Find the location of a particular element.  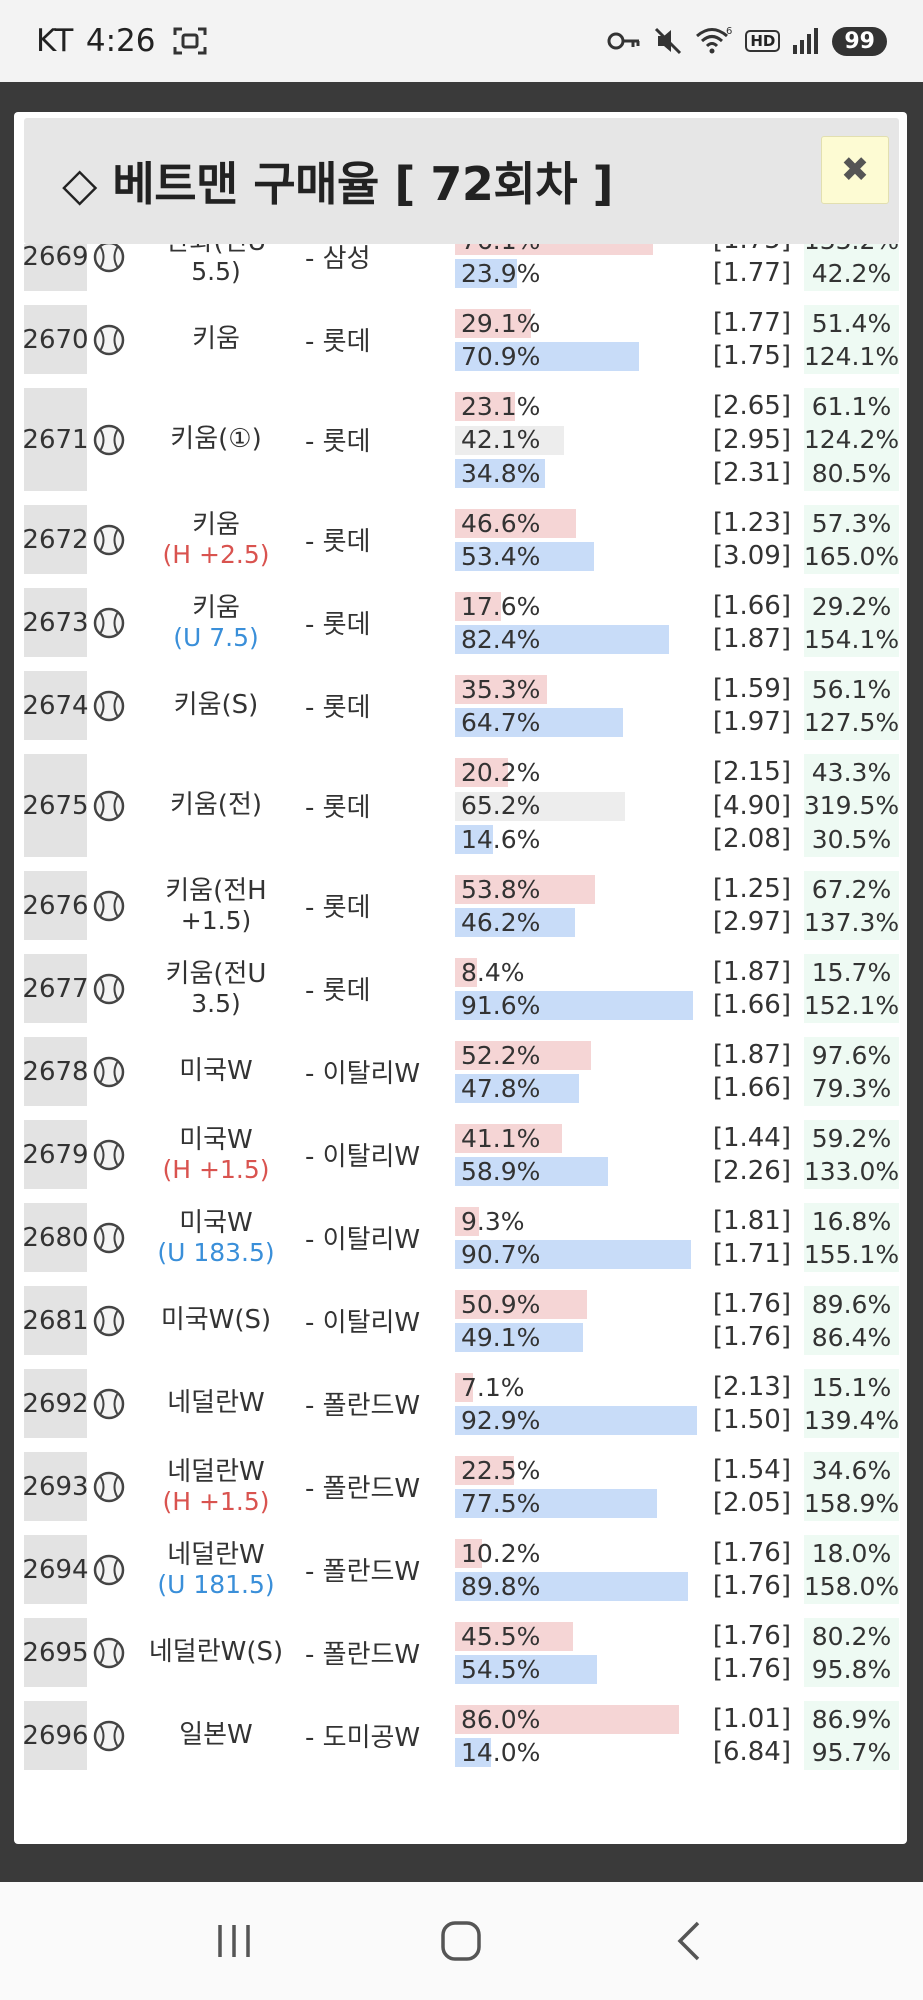

svg-text: 6 is located at coordinates (729, 31).